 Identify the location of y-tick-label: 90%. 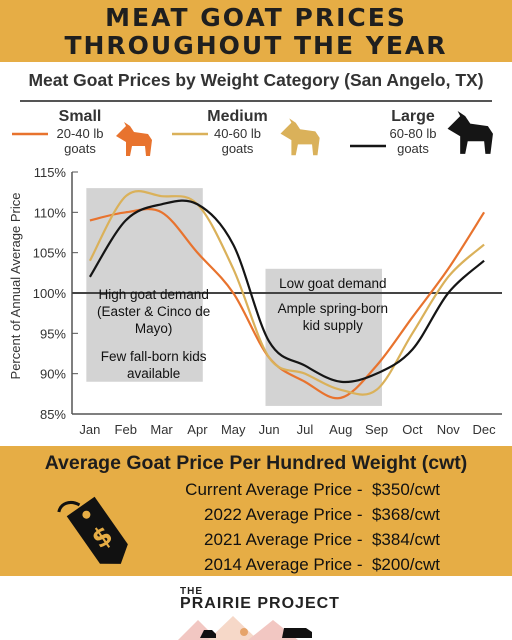
(53, 374).